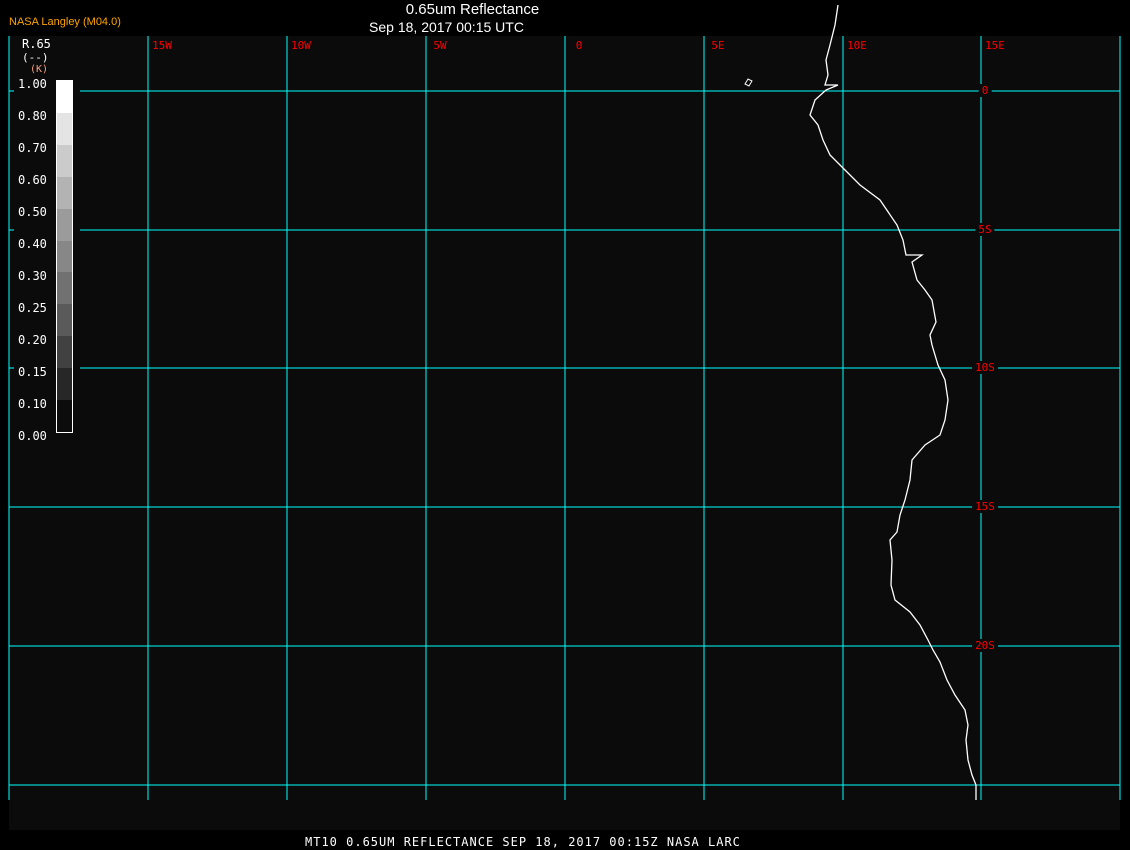  What do you see at coordinates (985, 90) in the screenshot?
I see `latitude-label: 0` at bounding box center [985, 90].